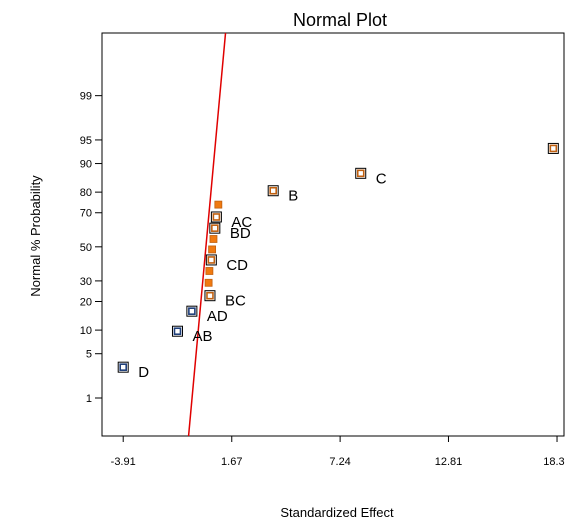 The width and height of the screenshot is (565, 519). Describe the element at coordinates (339, 462) in the screenshot. I see `x-tick-label: 7.24` at that location.